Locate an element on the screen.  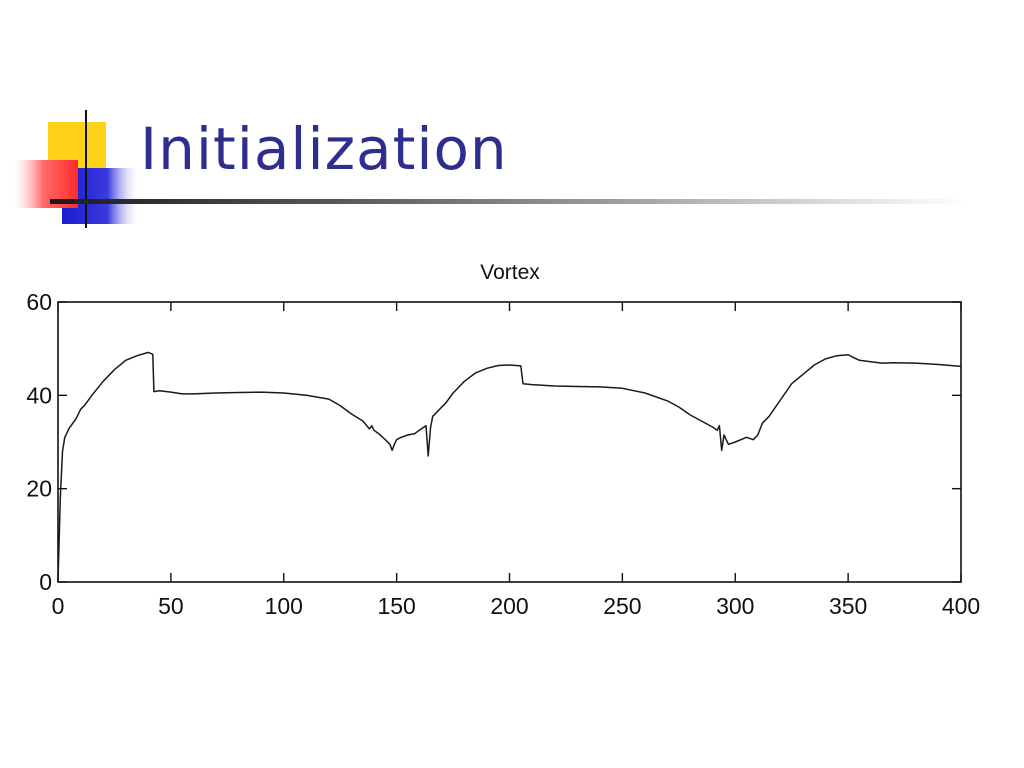
x-tick-label: 100 is located at coordinates (284, 606).